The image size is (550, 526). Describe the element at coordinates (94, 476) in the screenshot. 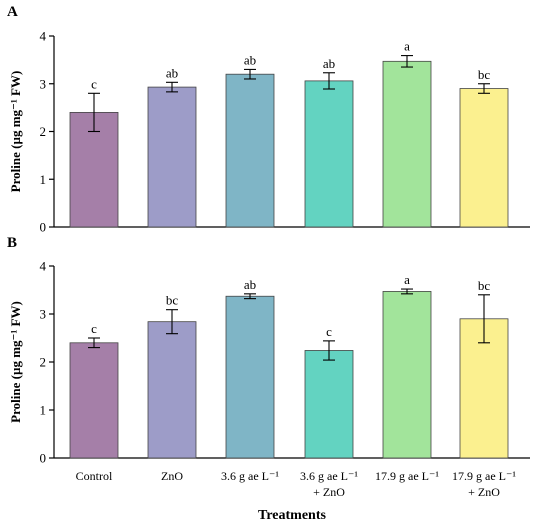

I see `x-tick-label: Control` at that location.